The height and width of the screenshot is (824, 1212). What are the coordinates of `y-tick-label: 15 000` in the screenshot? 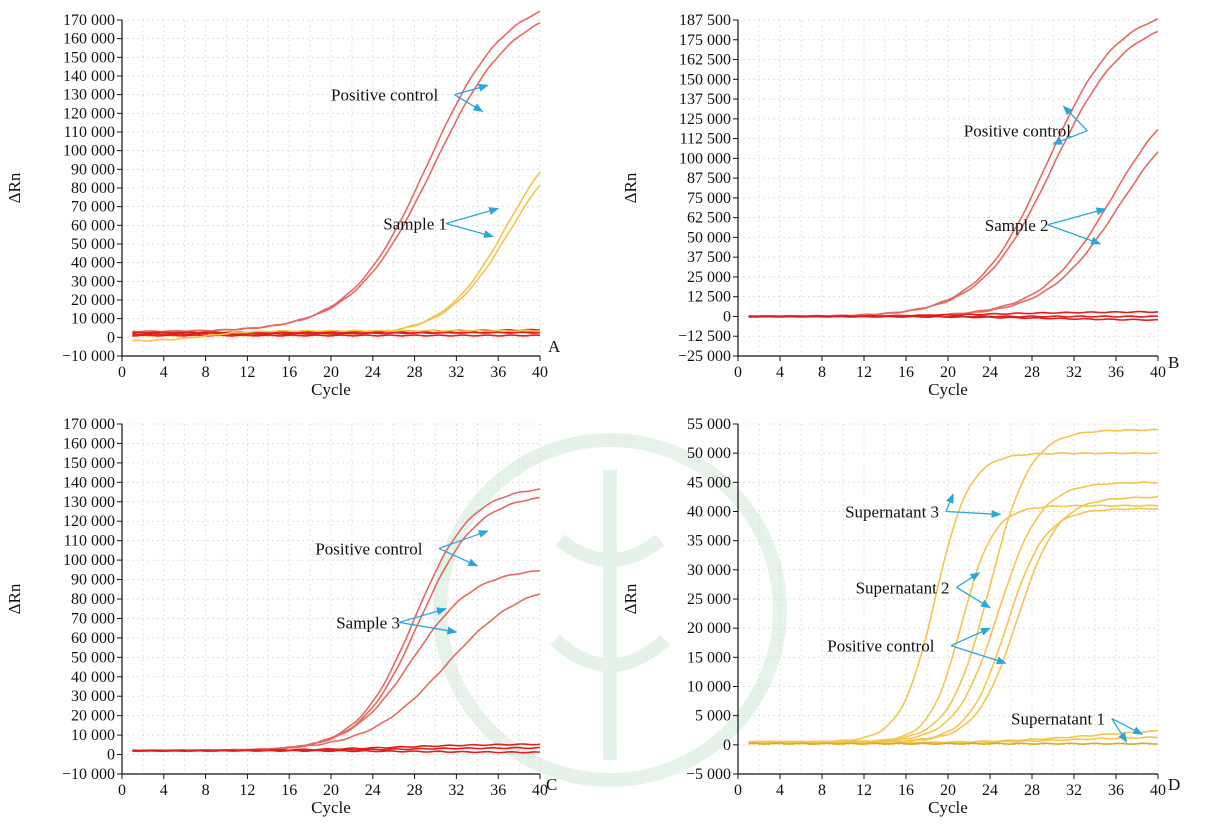 It's located at (709, 657).